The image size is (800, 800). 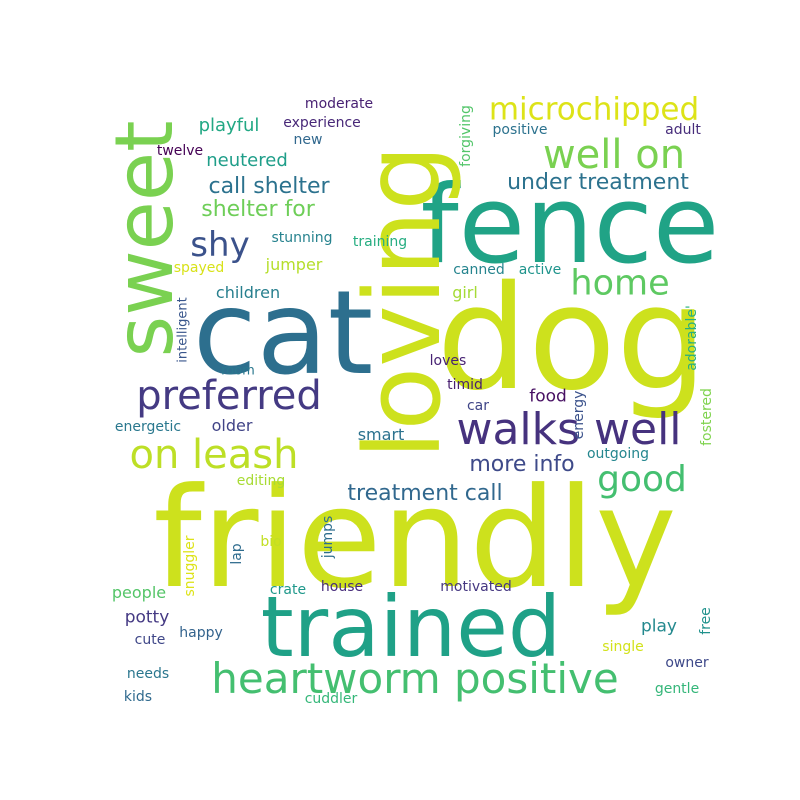 What do you see at coordinates (258, 209) in the screenshot?
I see `word-shelter-for: shelter for` at bounding box center [258, 209].